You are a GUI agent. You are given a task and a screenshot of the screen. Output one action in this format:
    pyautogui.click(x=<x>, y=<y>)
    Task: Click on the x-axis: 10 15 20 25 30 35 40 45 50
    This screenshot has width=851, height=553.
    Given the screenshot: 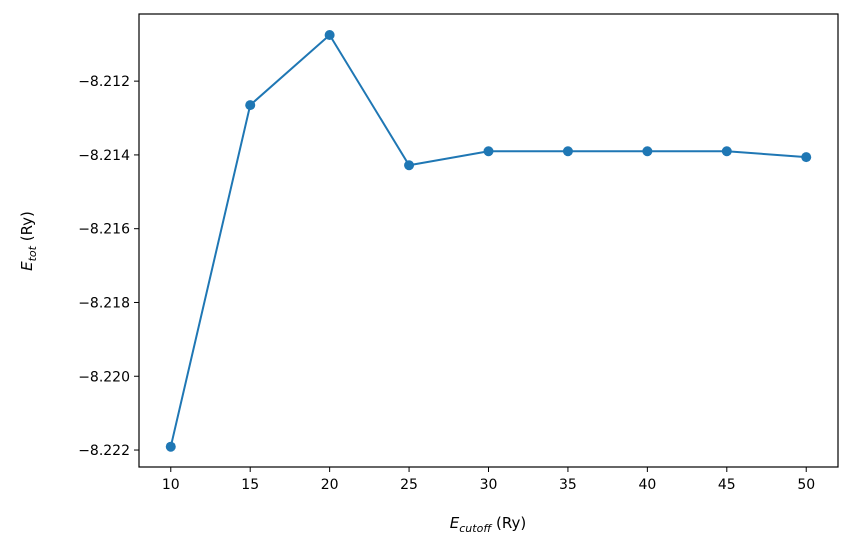 What is the action you would take?
    pyautogui.click(x=488, y=480)
    